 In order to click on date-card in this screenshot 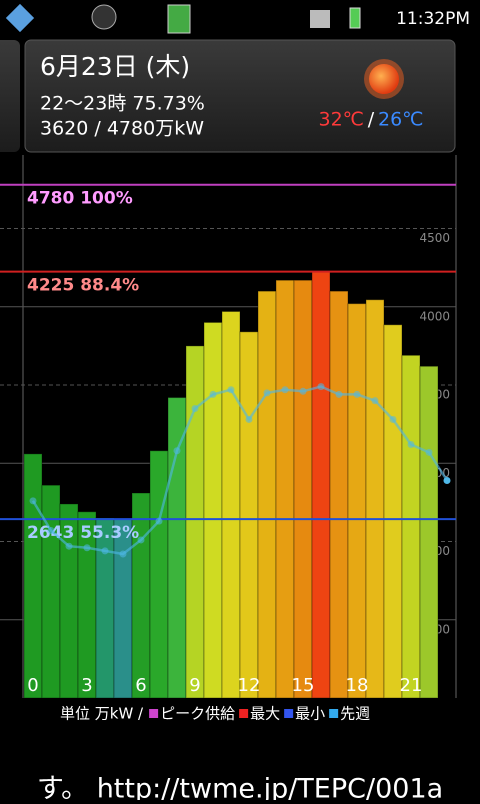, I will do `click(240, 96)`.